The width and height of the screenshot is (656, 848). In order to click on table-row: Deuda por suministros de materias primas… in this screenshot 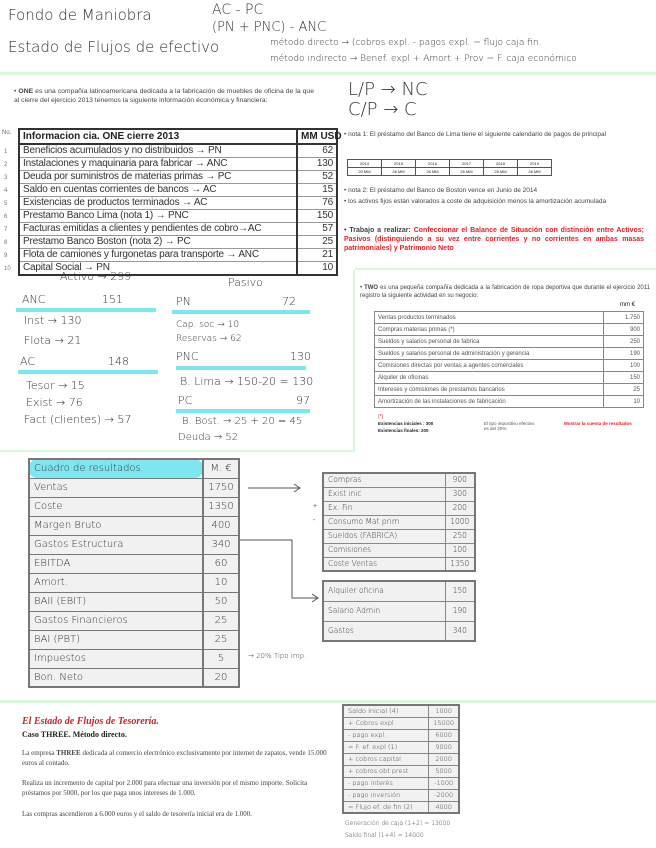, I will do `click(178, 177)`.